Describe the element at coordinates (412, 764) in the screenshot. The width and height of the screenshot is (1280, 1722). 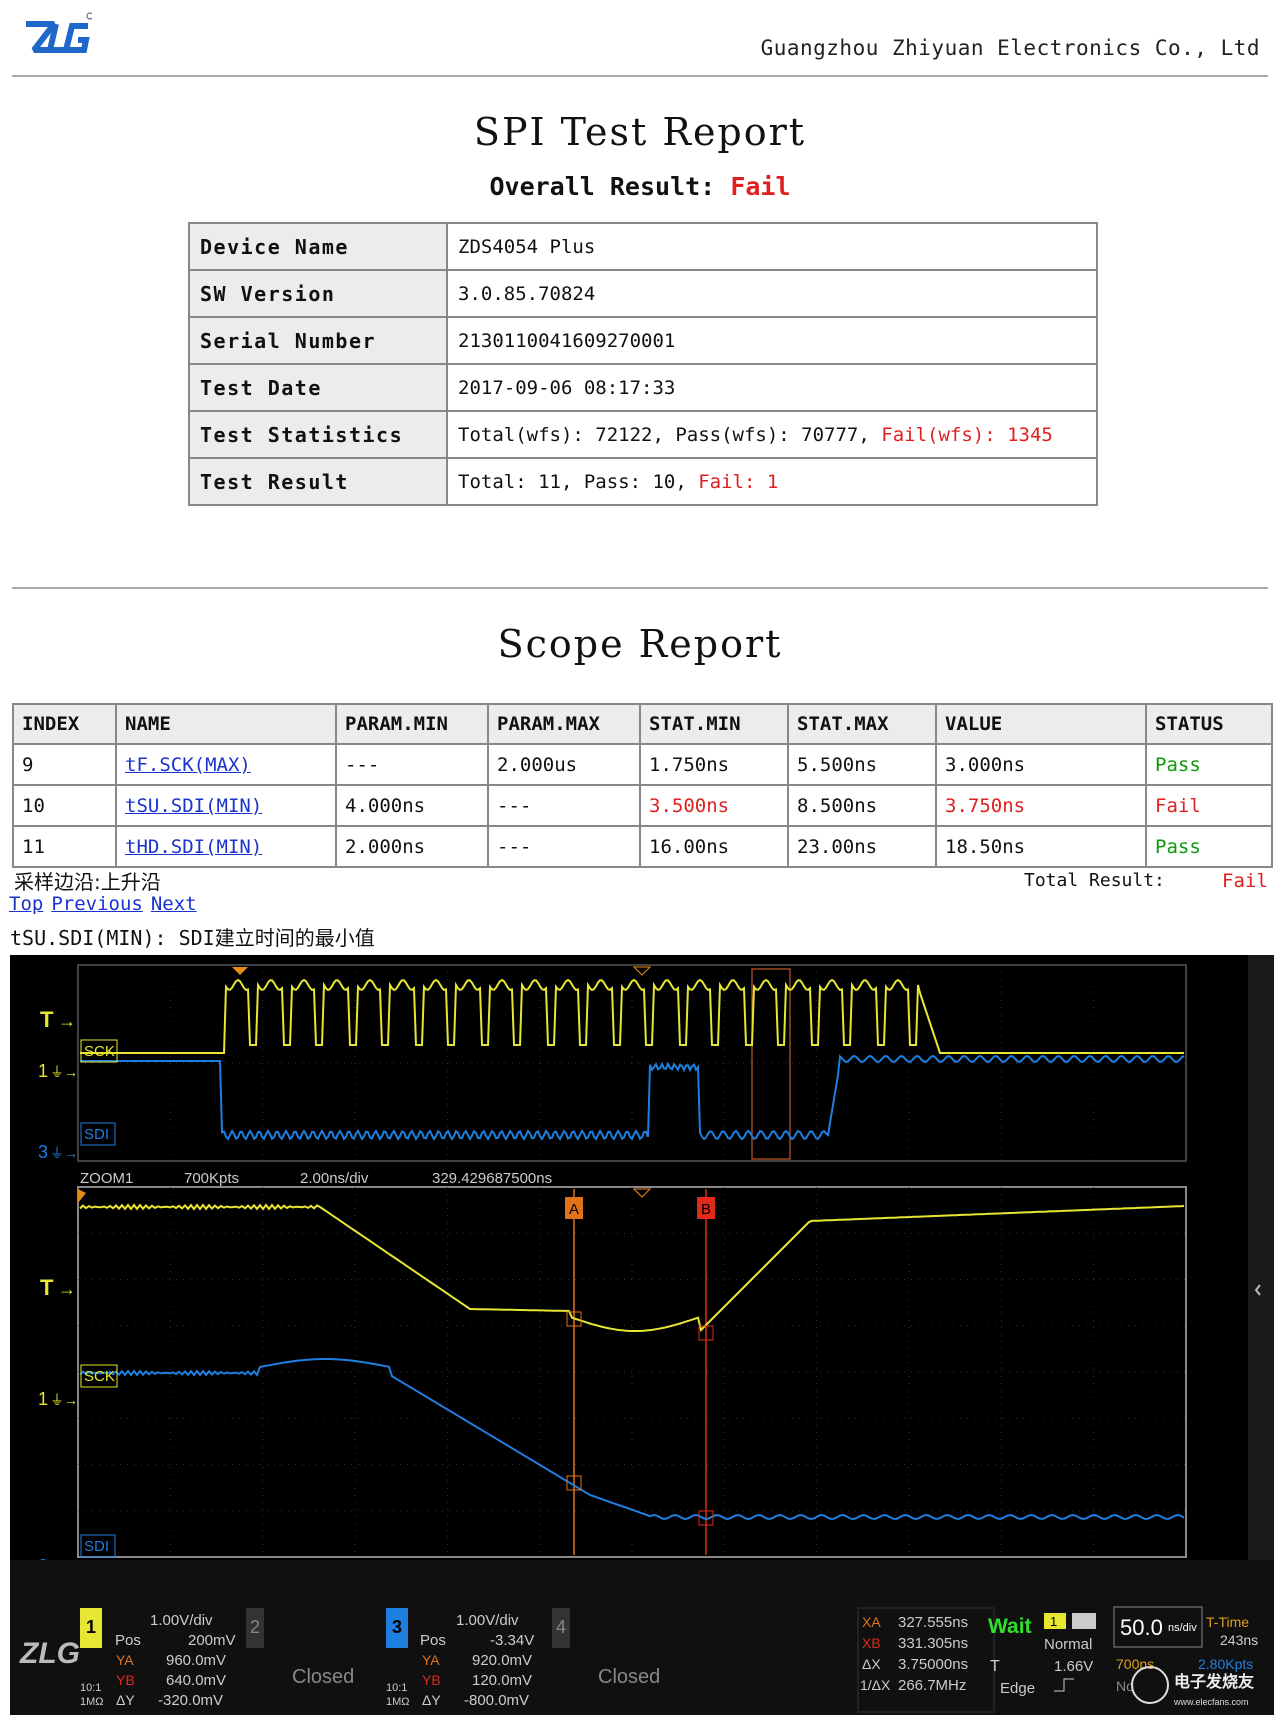
I see `row-param-min: ---` at that location.